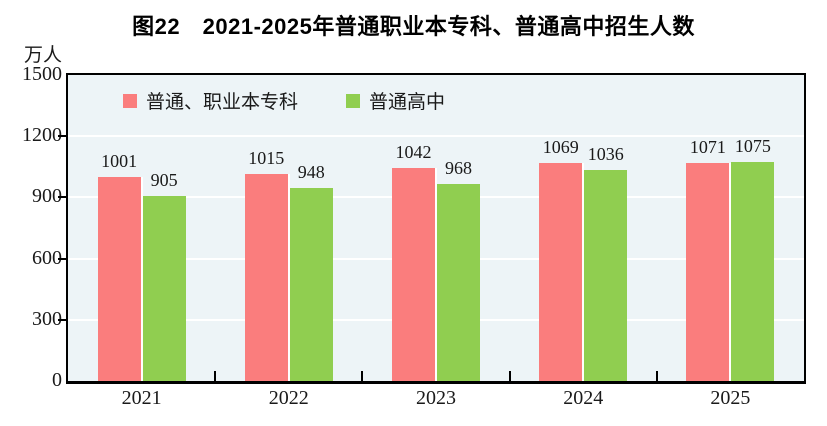  I want to click on category-cell-2025: 1071 1075, so click(730, 228).